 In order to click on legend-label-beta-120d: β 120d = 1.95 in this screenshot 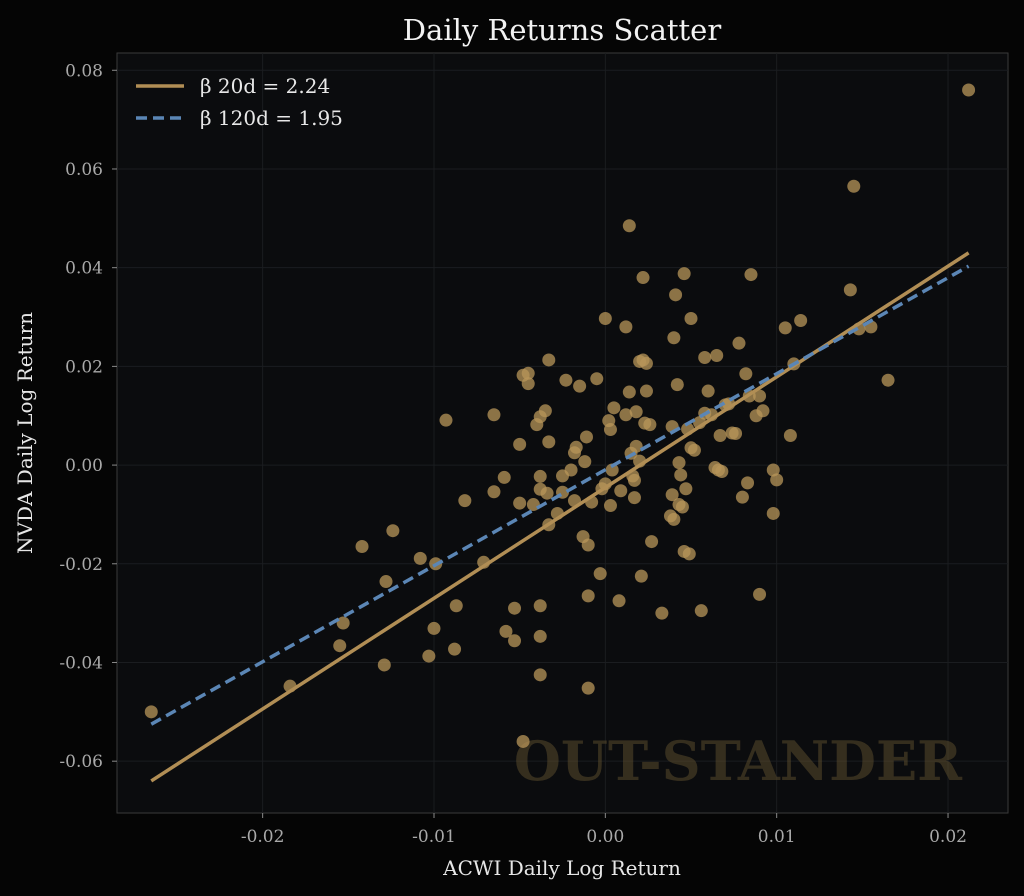, I will do `click(271, 118)`.